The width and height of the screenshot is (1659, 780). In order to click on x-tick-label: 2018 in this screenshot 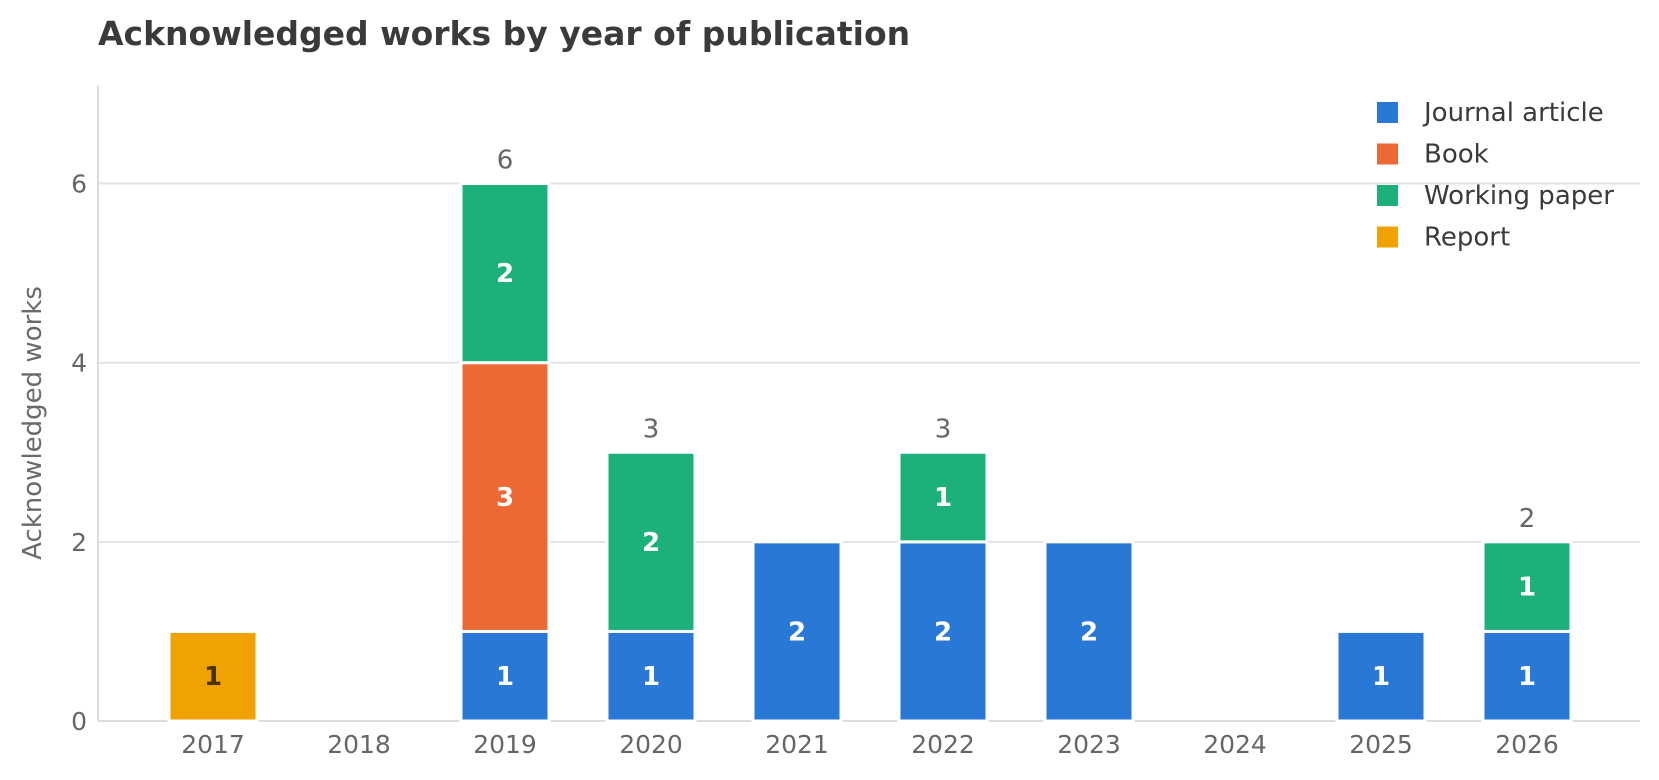, I will do `click(359, 744)`.